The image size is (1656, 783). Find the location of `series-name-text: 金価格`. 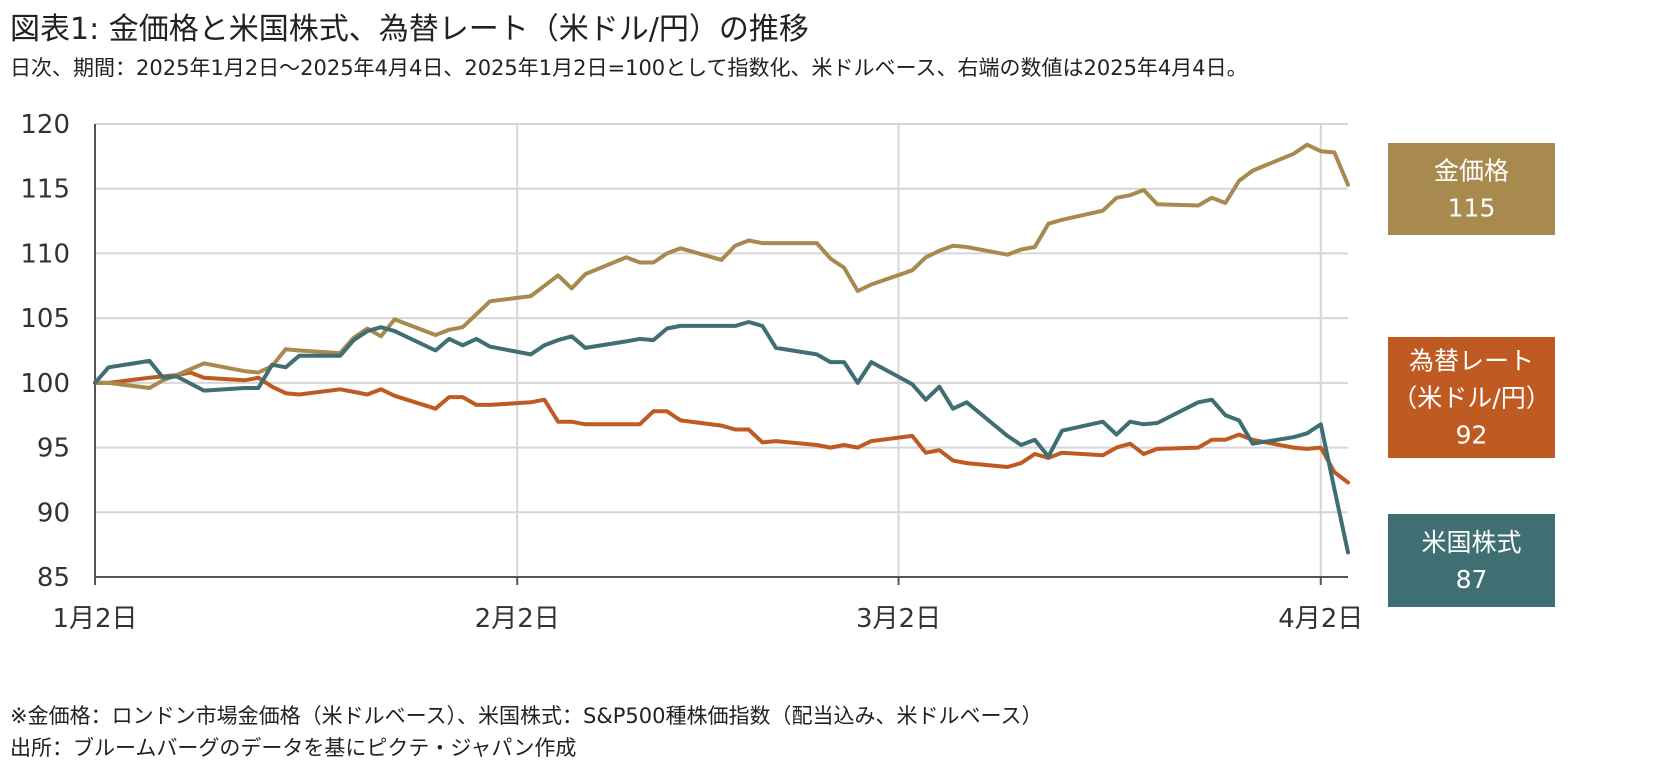

series-name-text: 金価格 is located at coordinates (1471, 171).